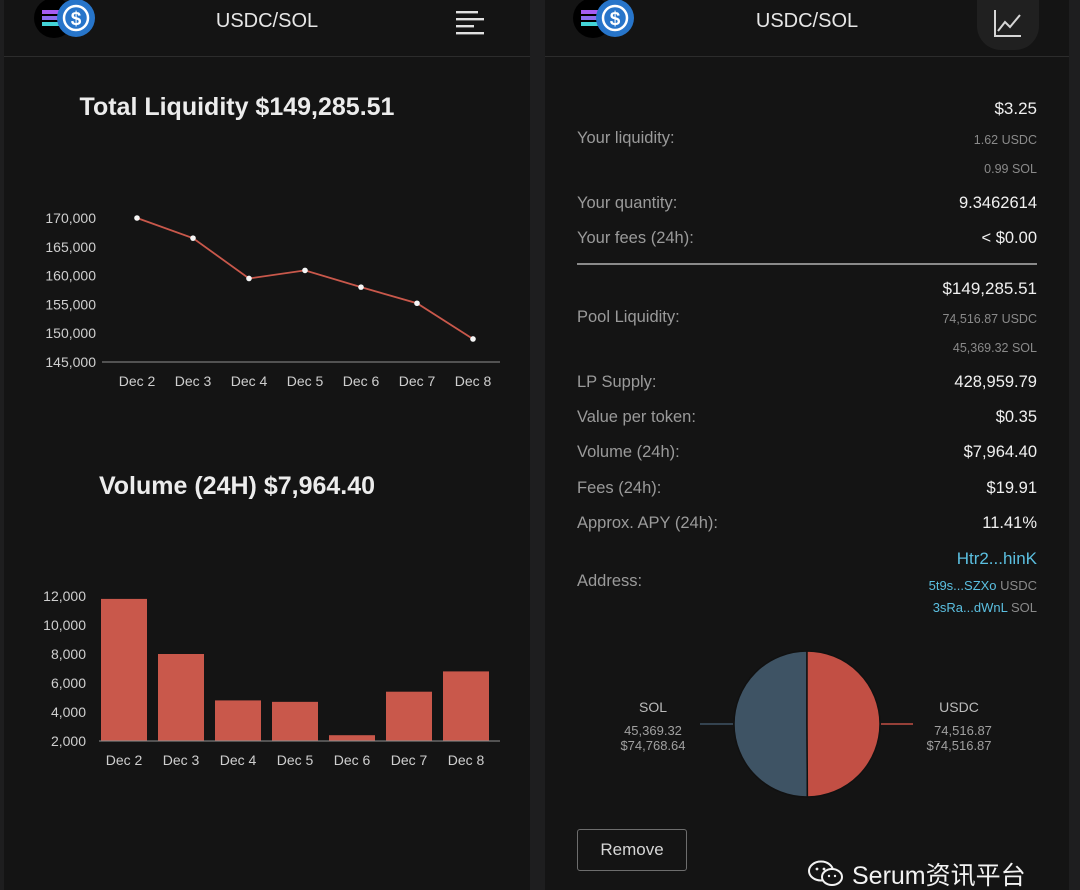  I want to click on volume-chart-title: Volume (24H) $7,964.40, so click(237, 486).